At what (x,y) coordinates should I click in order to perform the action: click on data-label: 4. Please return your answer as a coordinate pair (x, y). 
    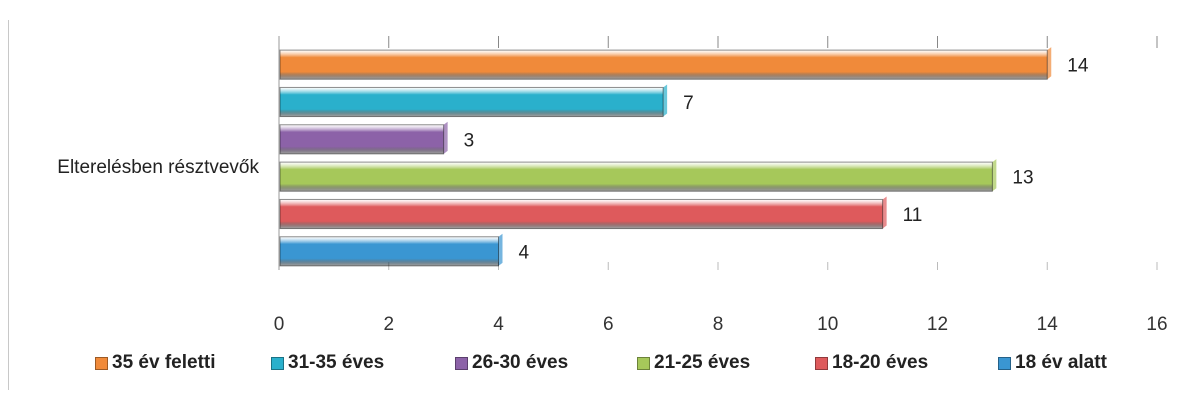
    Looking at the image, I should click on (524, 252).